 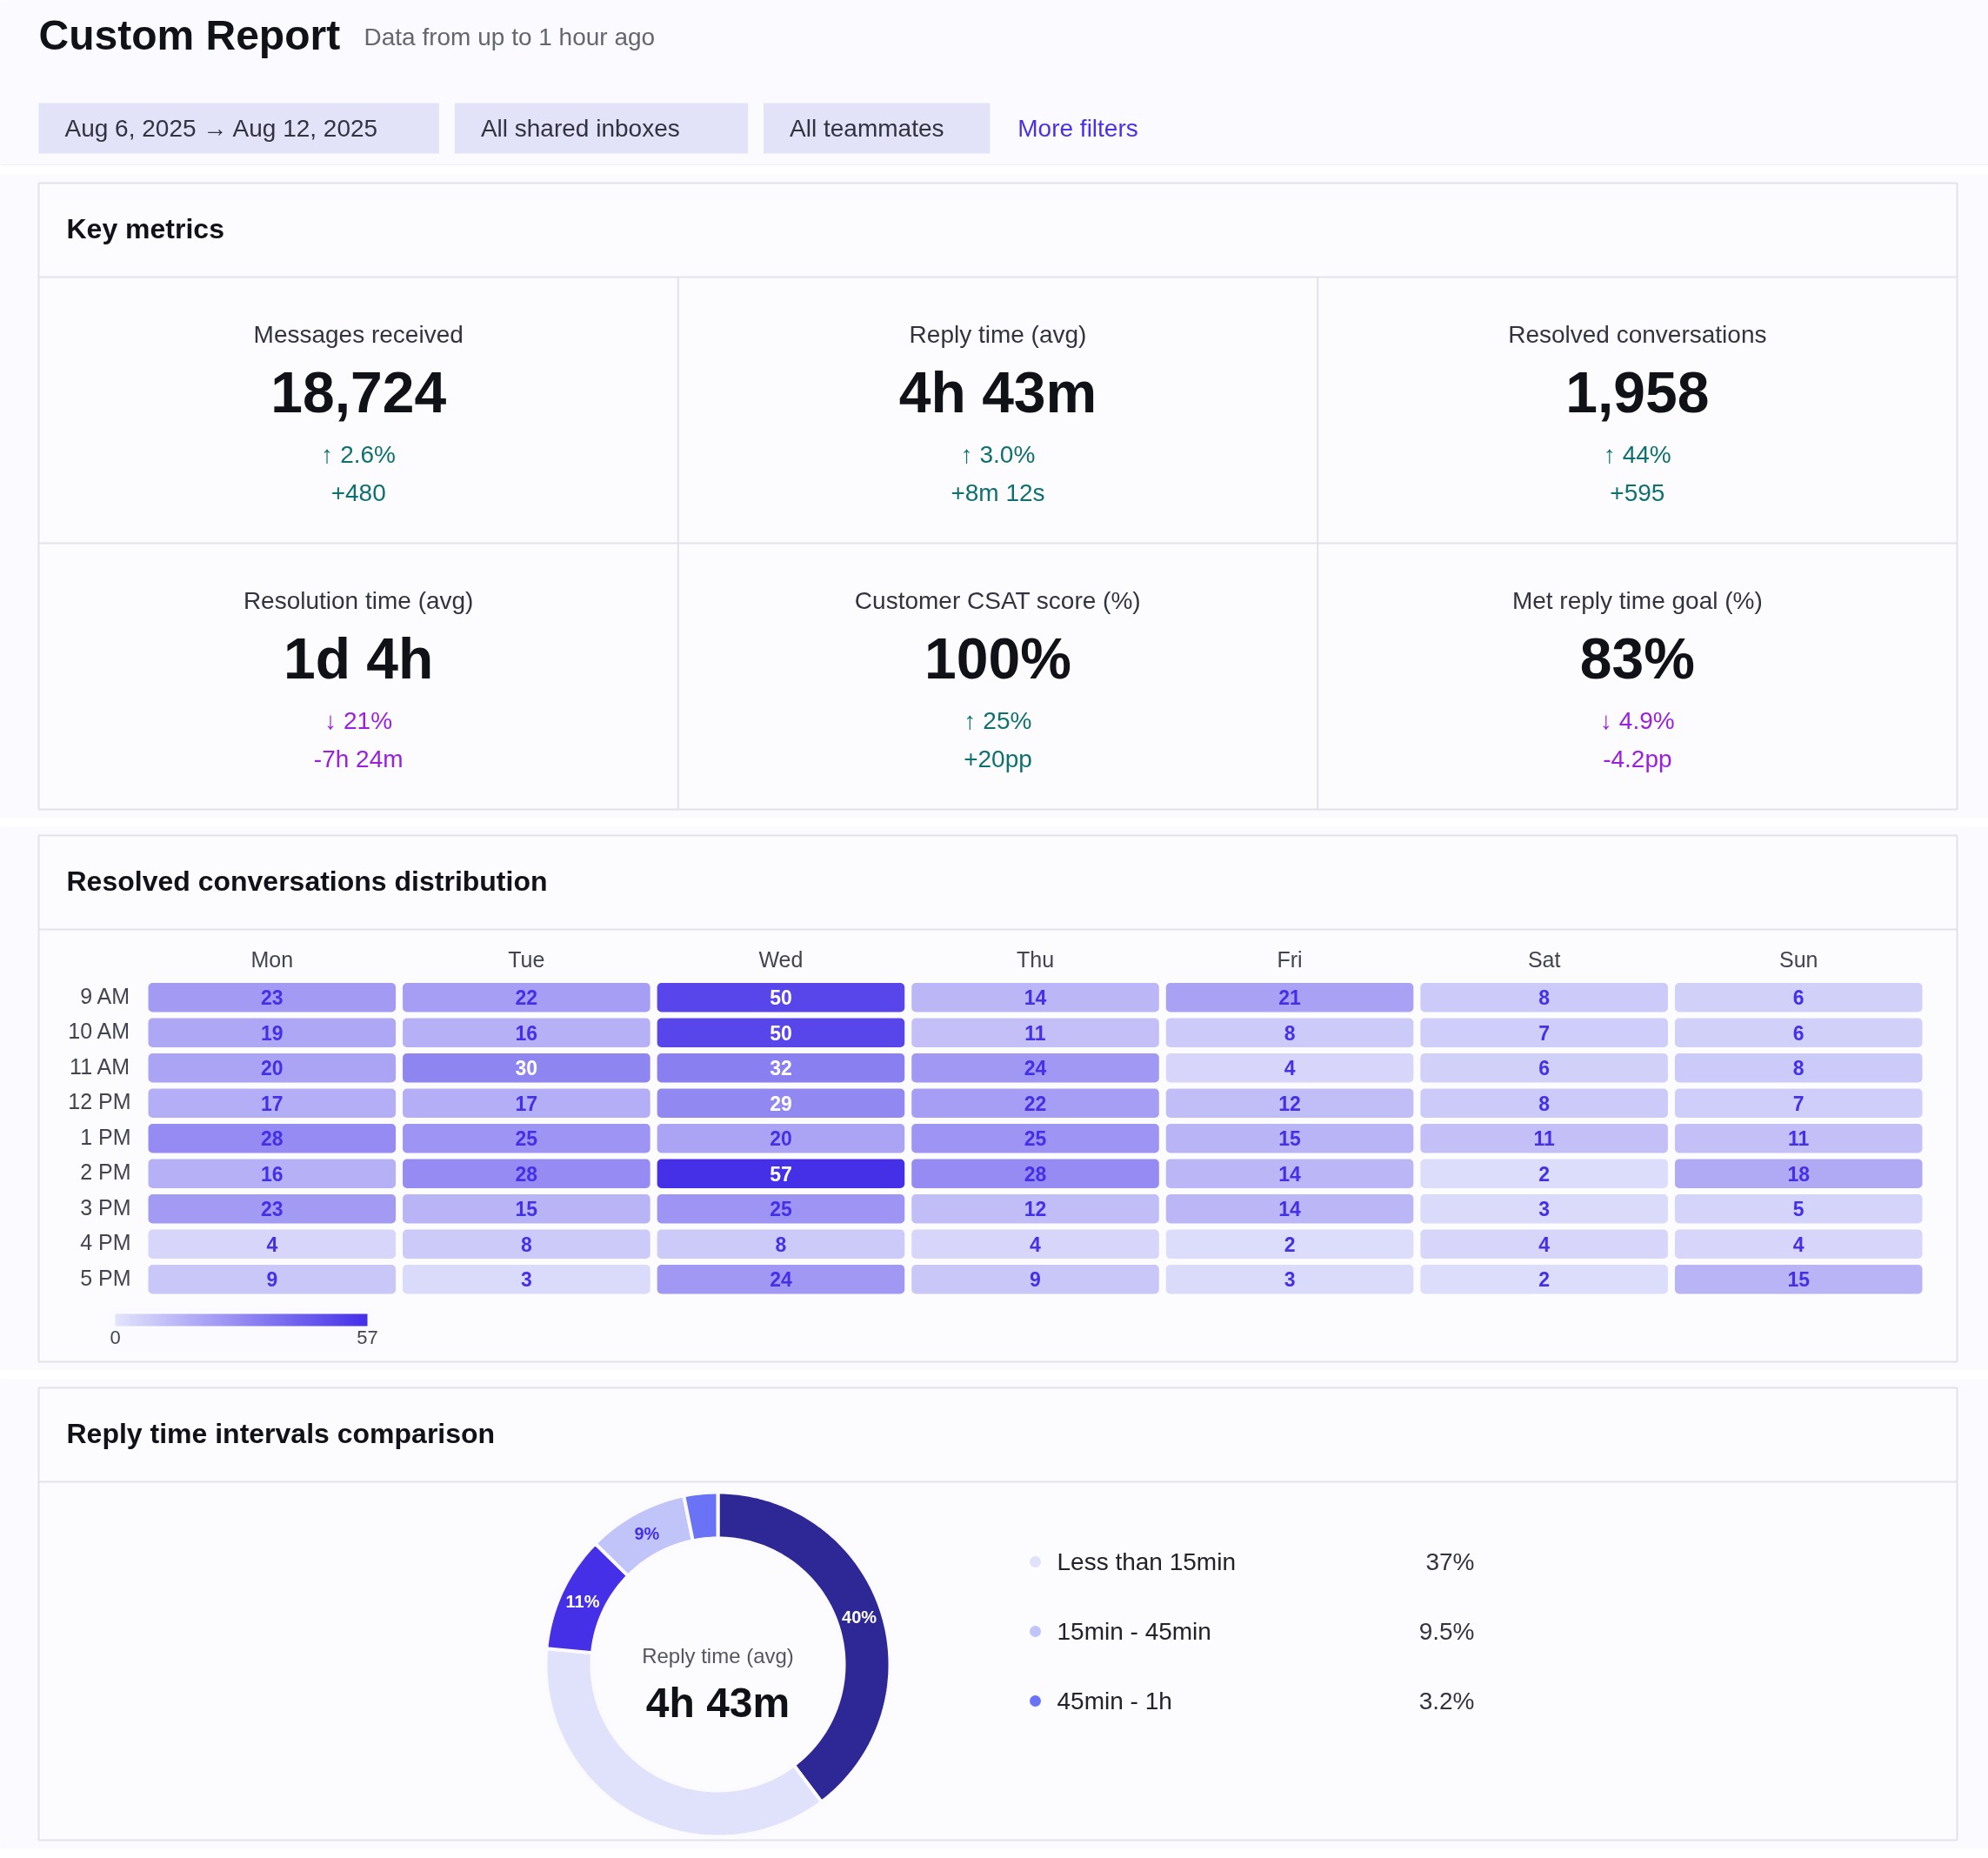 I want to click on text: ↓ 4.9%, so click(x=1637, y=720).